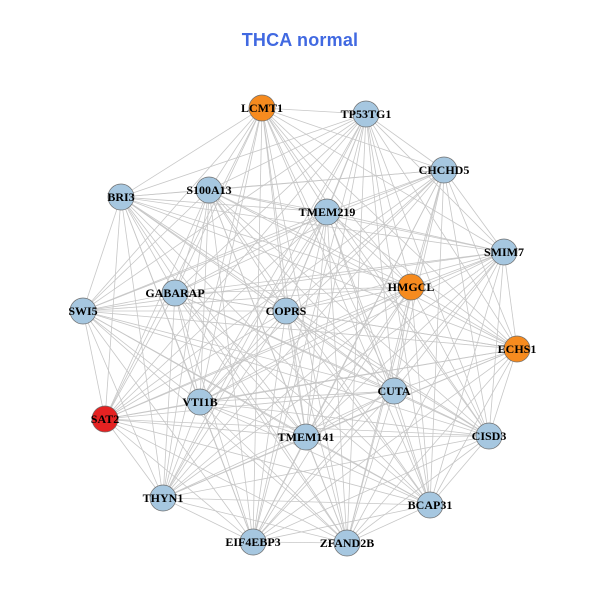  I want to click on edge-LCMT1-TP53TG1, so click(314, 111).